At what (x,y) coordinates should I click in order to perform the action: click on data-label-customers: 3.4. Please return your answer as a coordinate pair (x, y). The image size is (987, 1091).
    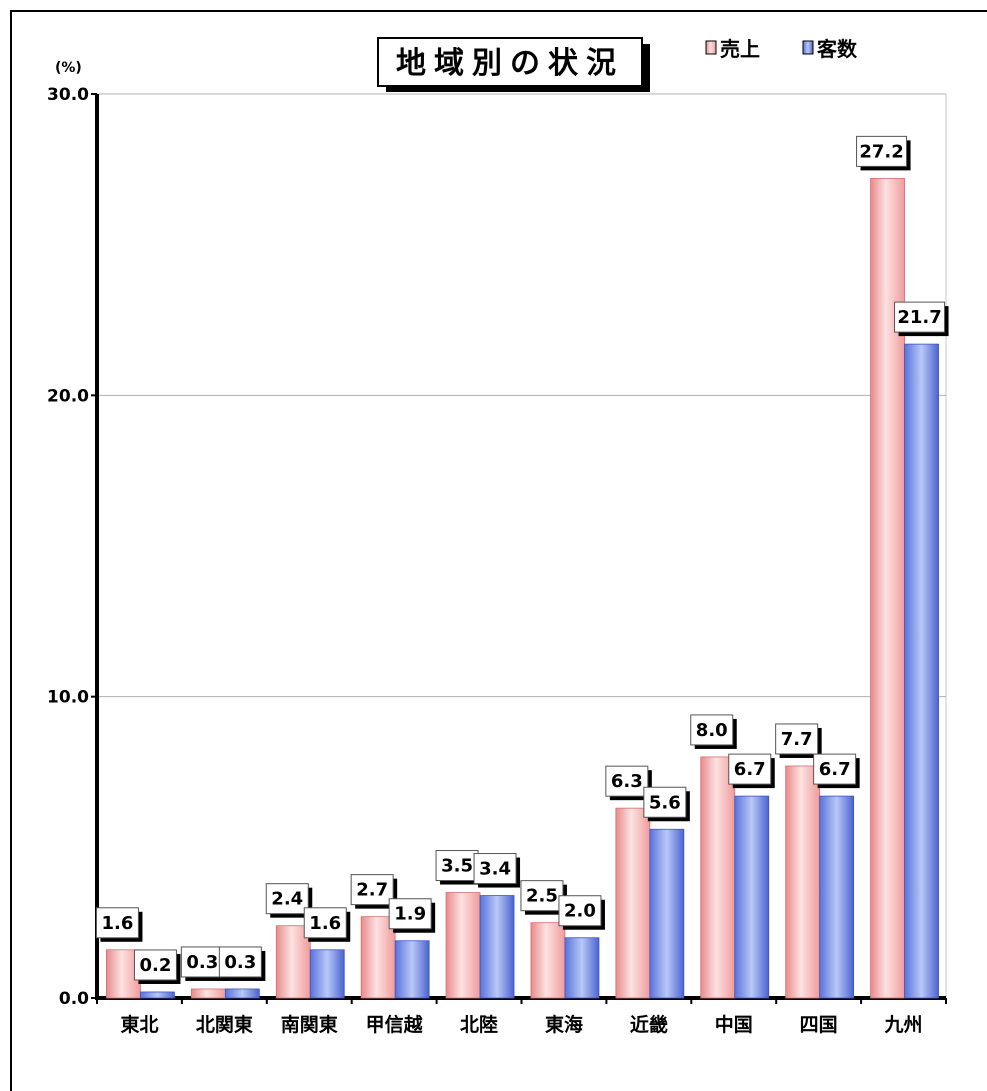
    Looking at the image, I should click on (495, 869).